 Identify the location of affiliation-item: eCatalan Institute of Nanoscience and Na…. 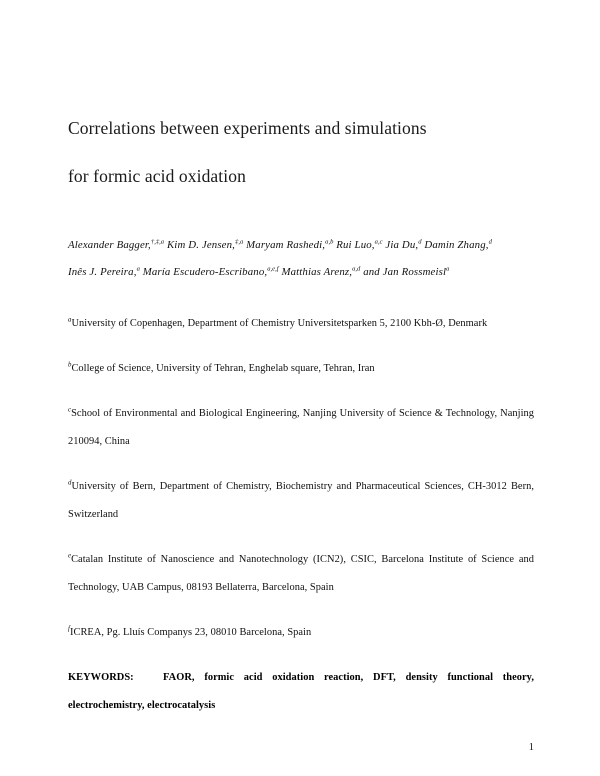
(301, 574).